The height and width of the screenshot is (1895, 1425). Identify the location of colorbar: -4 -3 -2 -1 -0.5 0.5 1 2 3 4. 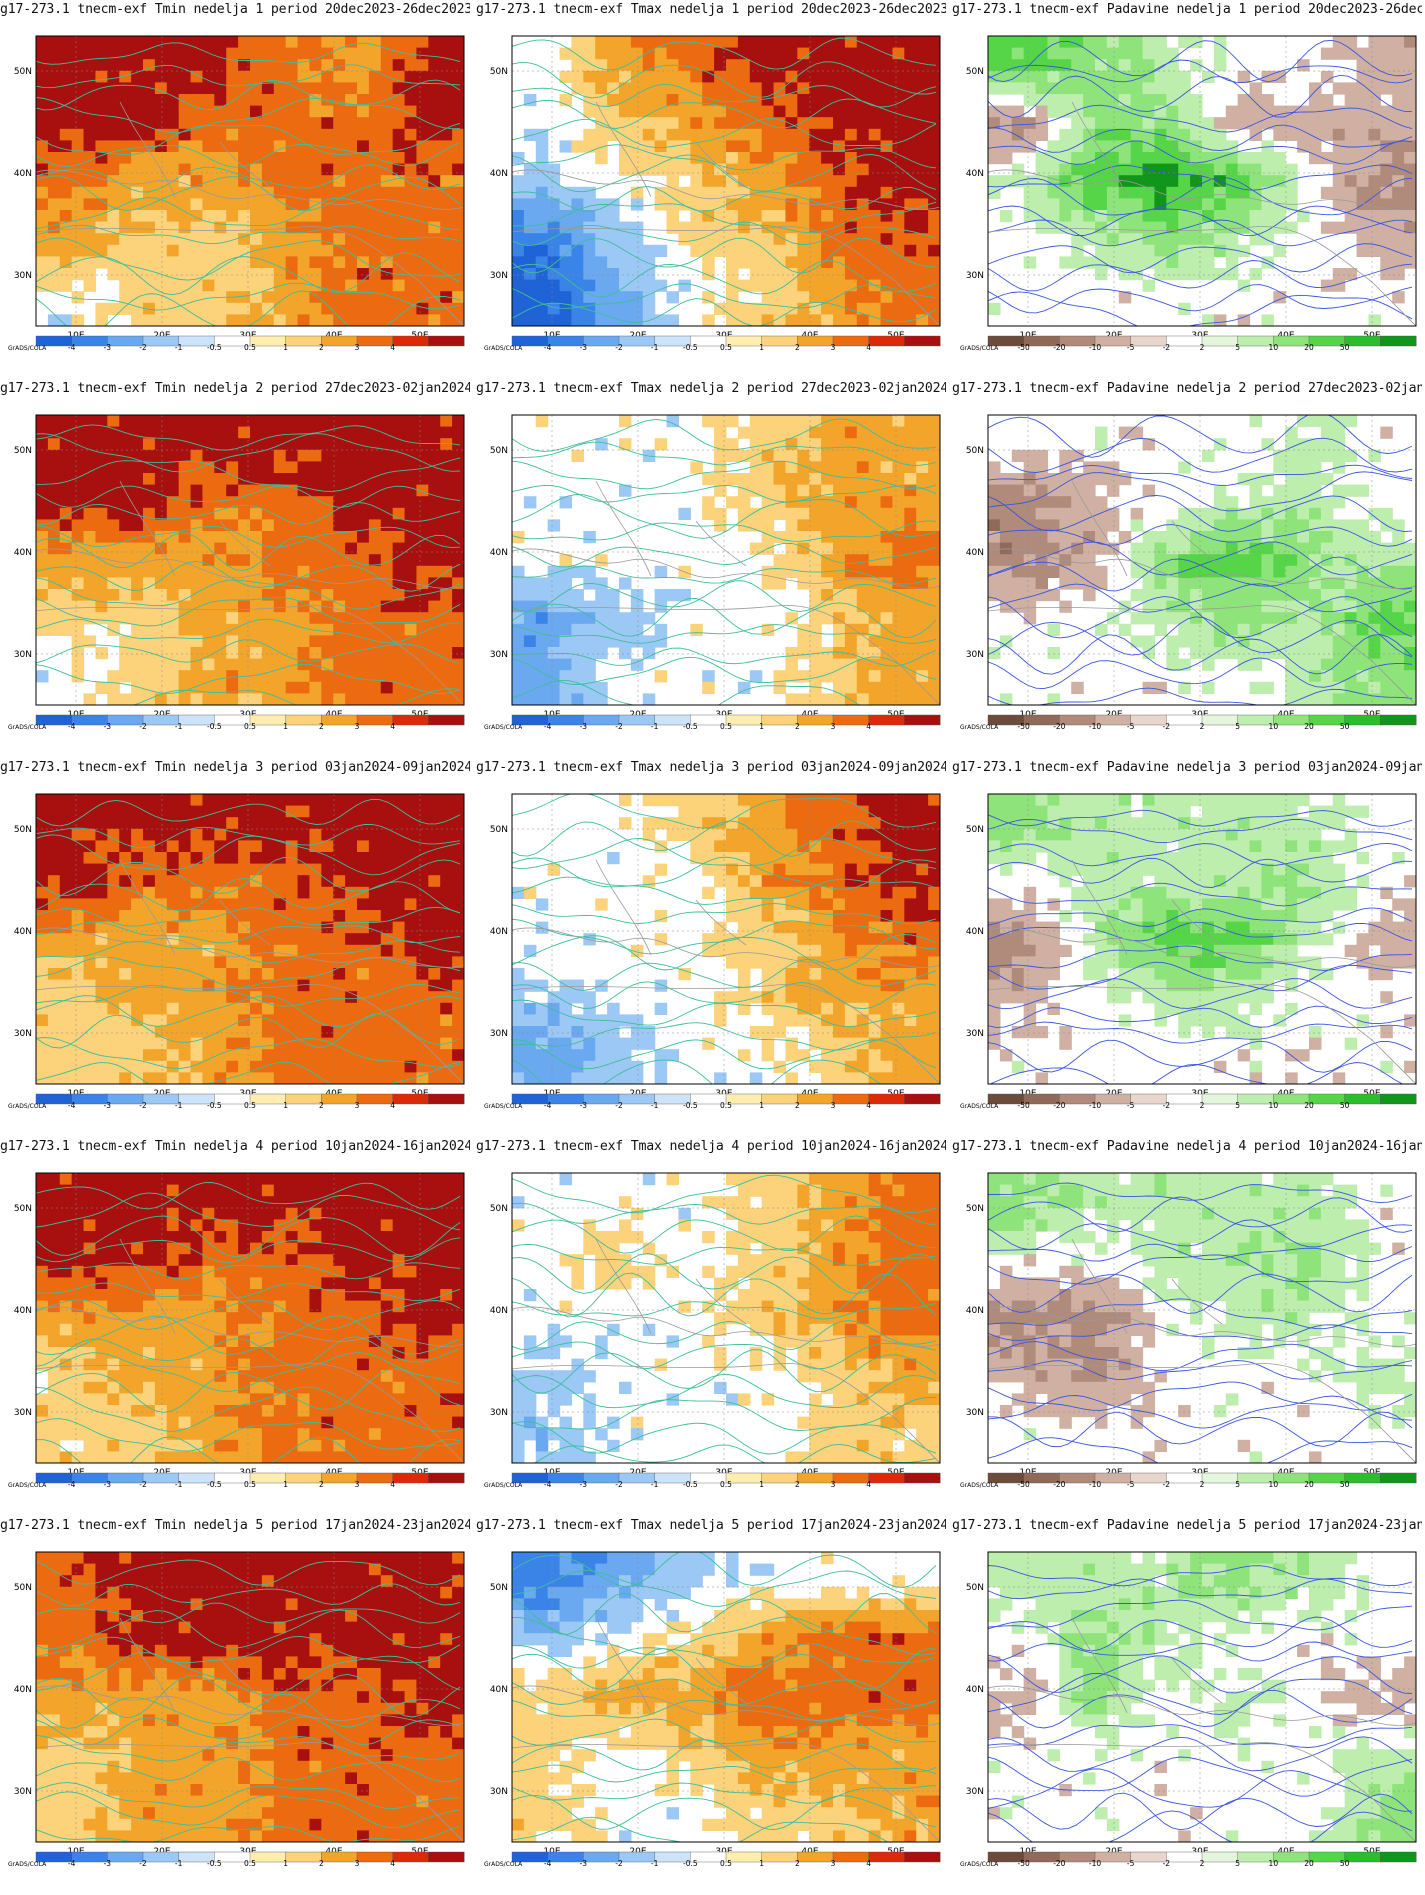
(250, 343).